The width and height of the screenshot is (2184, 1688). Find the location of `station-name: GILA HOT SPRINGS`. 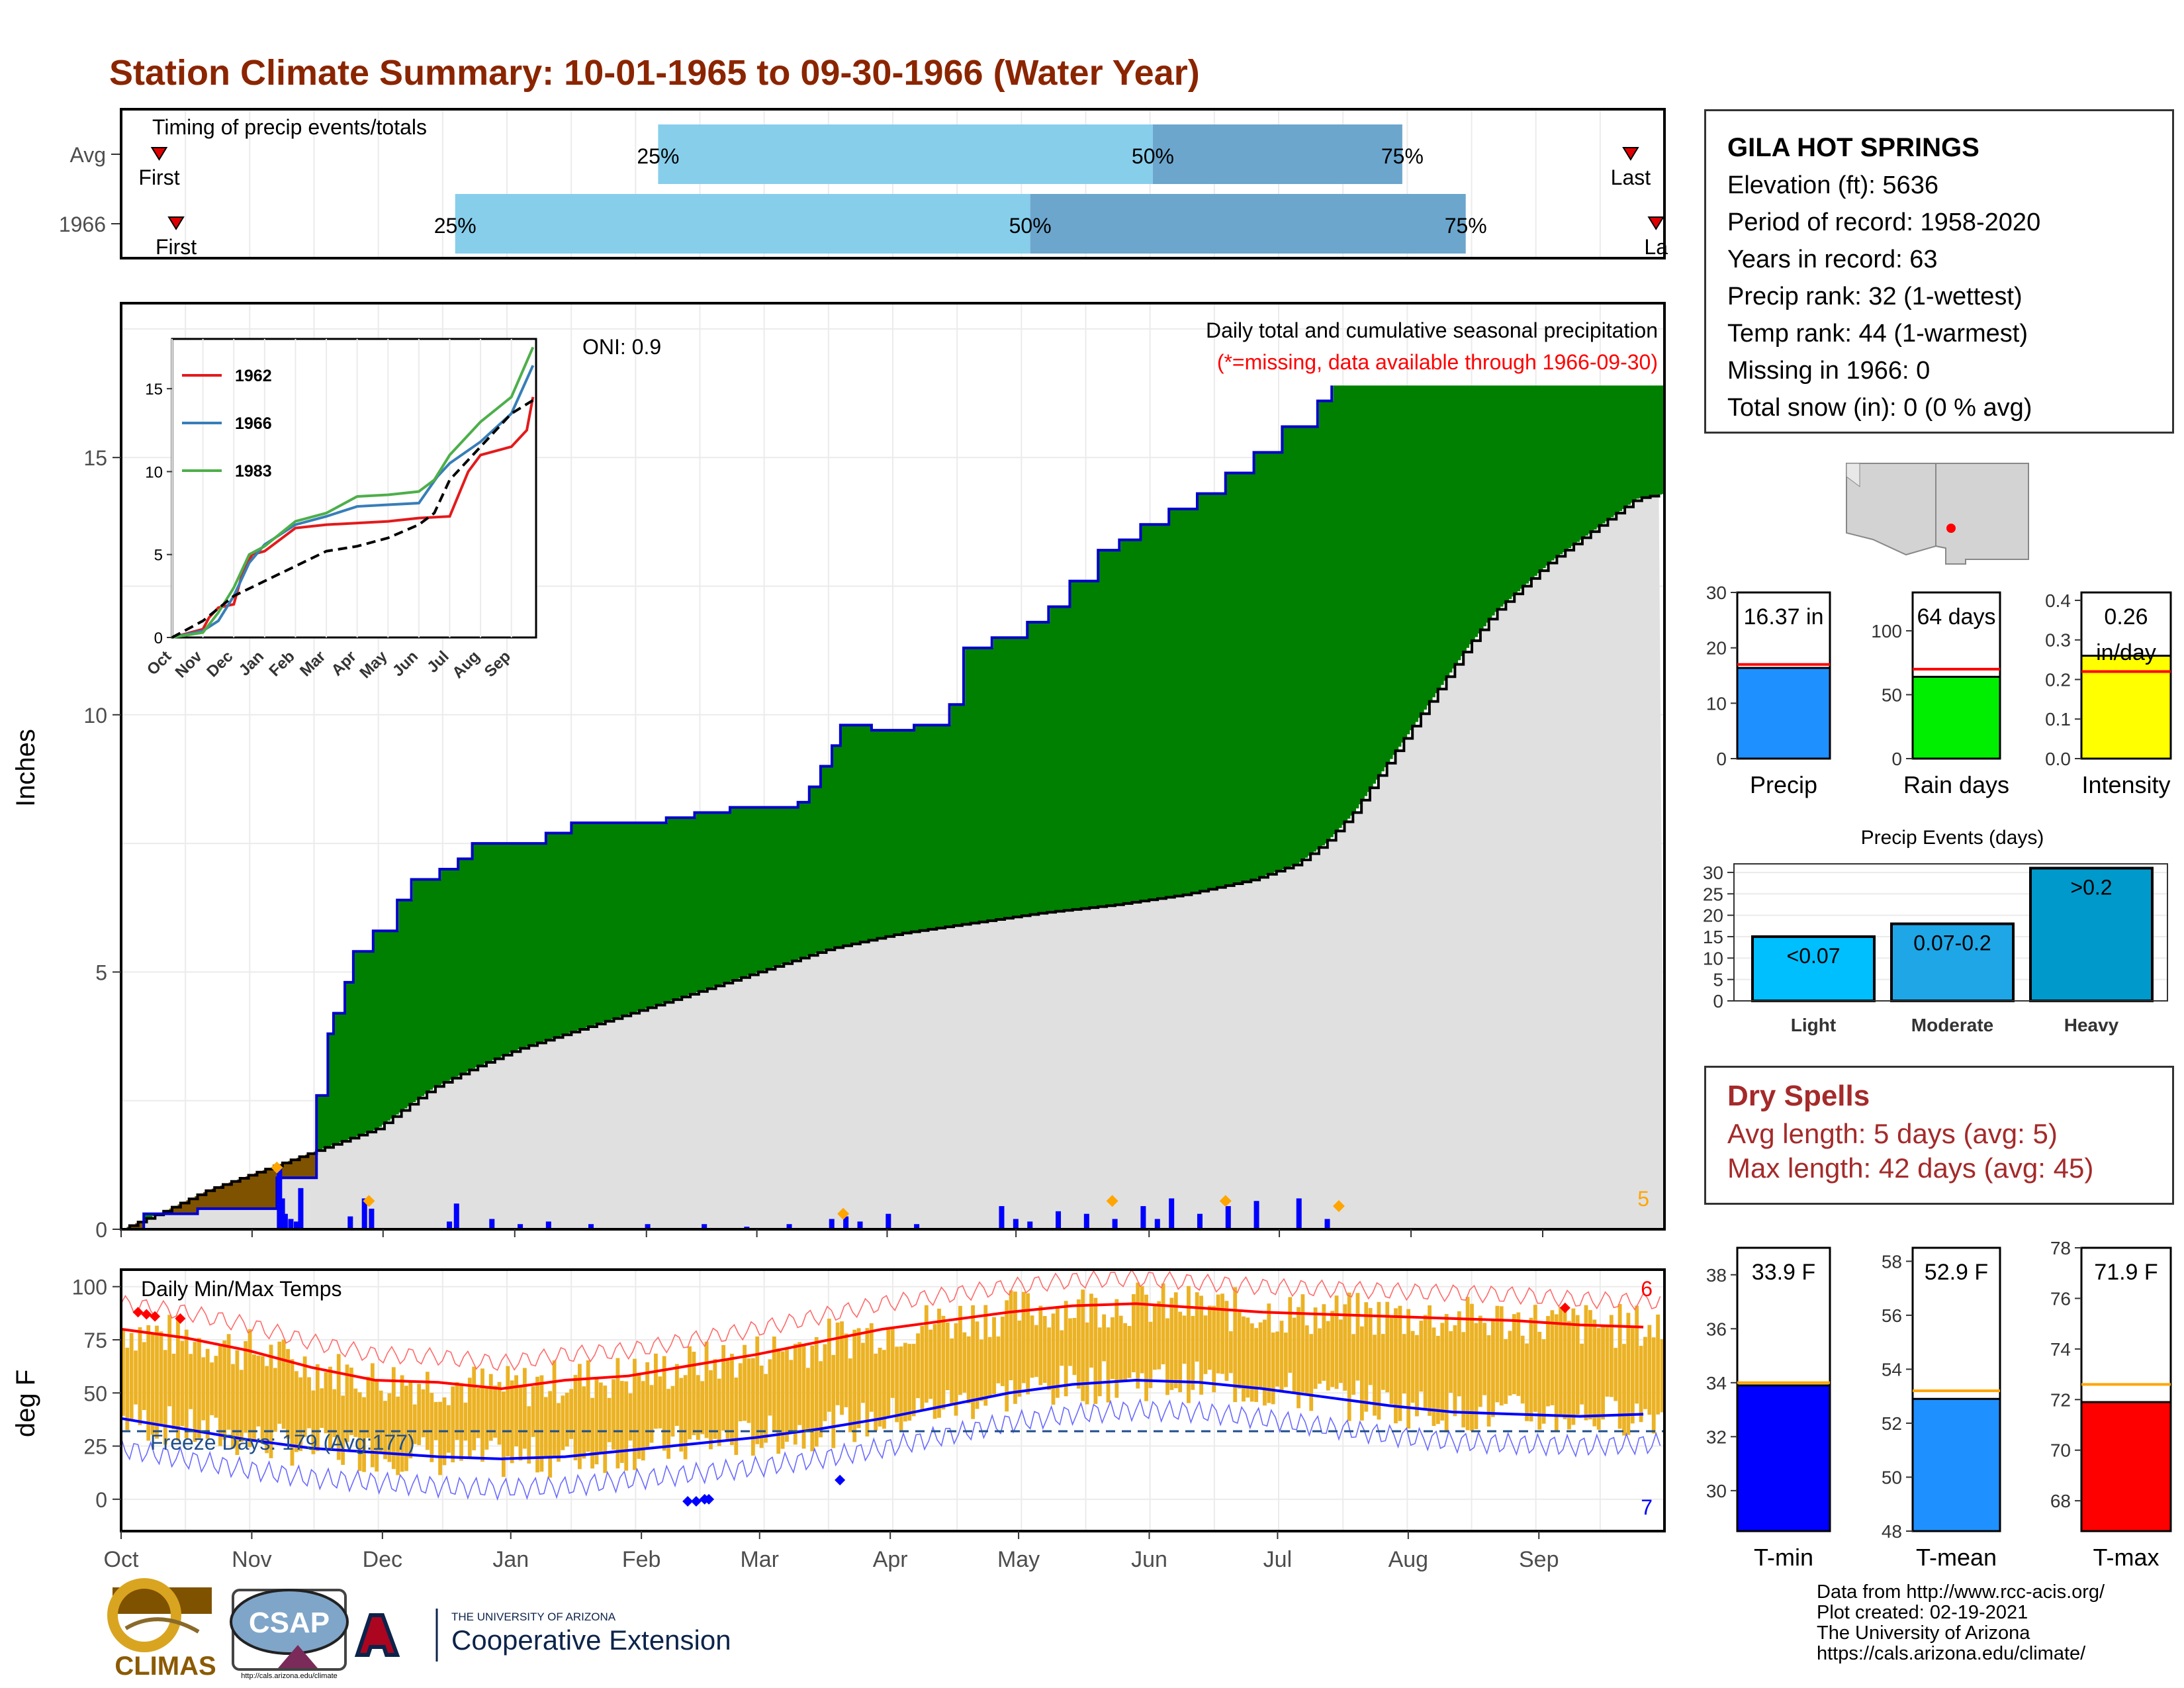

station-name: GILA HOT SPRINGS is located at coordinates (1853, 147).